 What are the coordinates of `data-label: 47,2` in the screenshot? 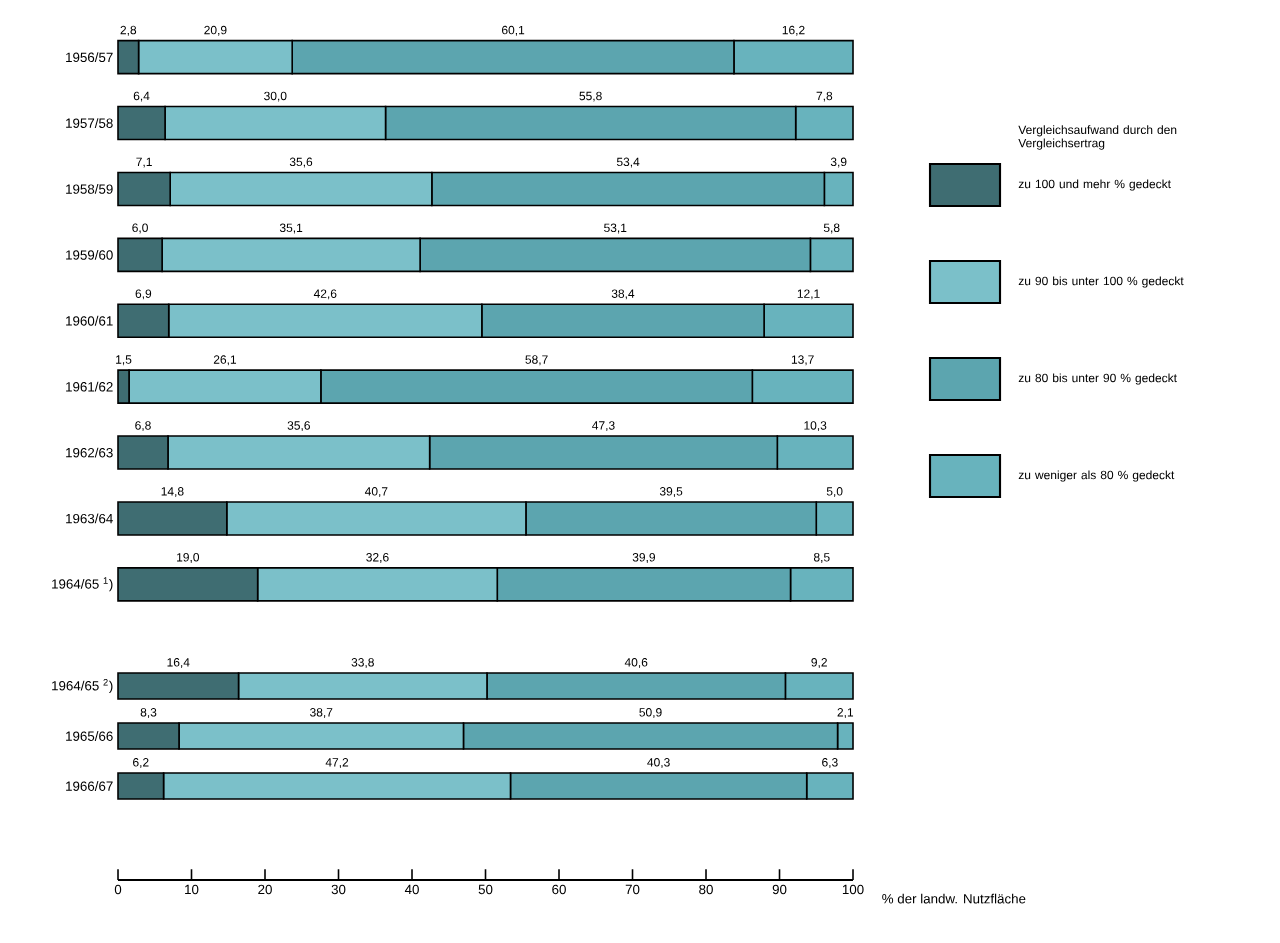 It's located at (337, 763).